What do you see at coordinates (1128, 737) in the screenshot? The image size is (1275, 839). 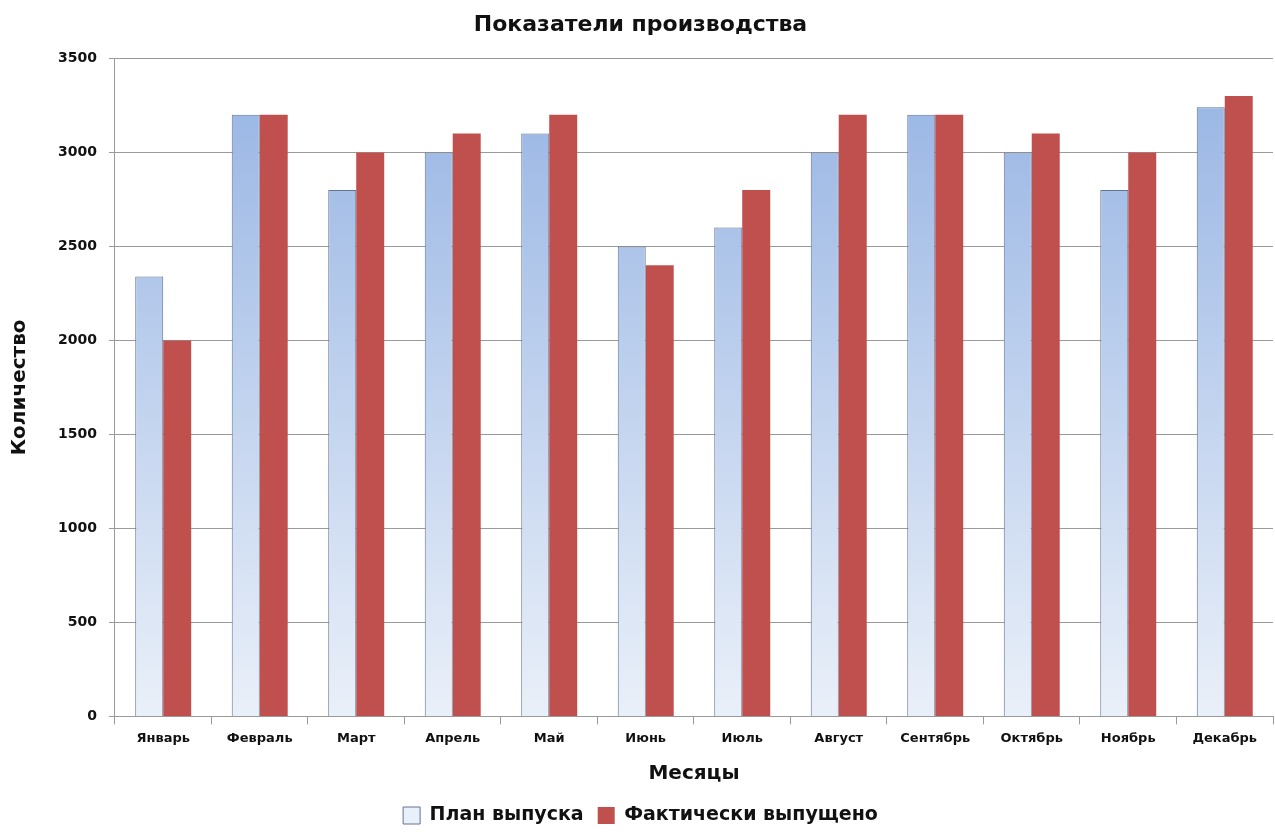 I see `x-tick-label: Ноябрь` at bounding box center [1128, 737].